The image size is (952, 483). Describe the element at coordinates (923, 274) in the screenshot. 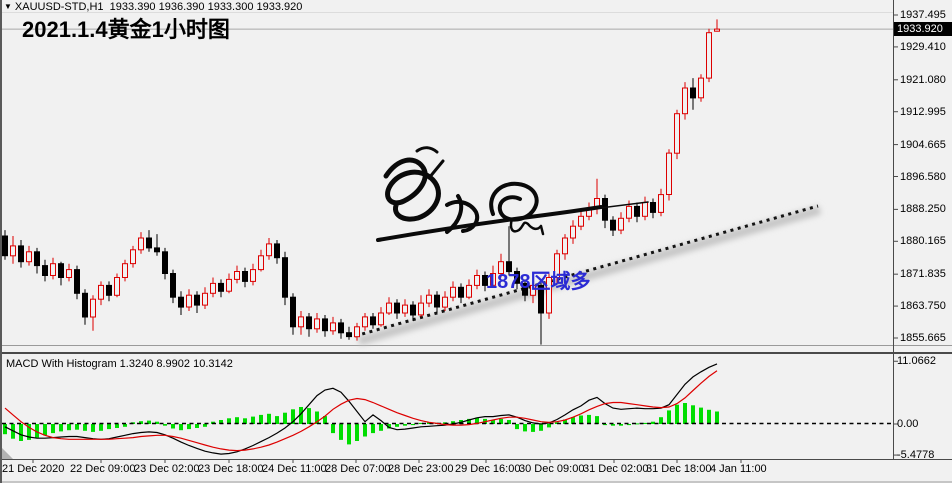

I see `price-axis-label: 1871.835` at that location.